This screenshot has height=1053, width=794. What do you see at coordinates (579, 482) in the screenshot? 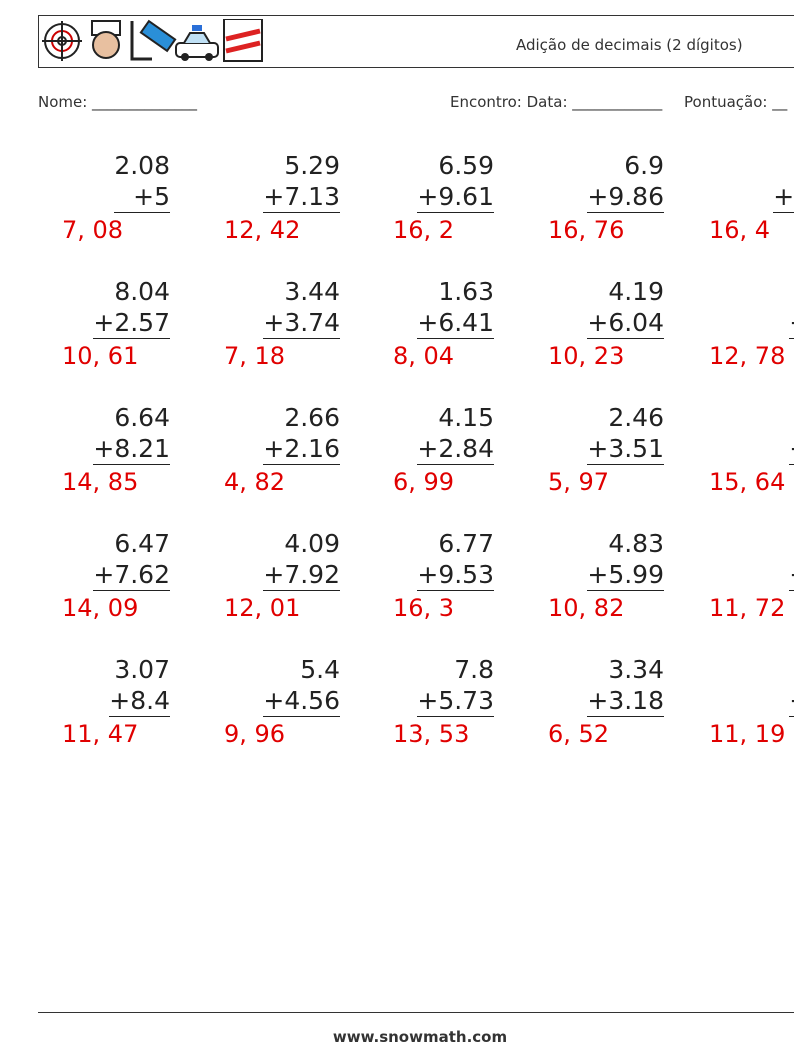
I see `answer: 5, 97` at bounding box center [579, 482].